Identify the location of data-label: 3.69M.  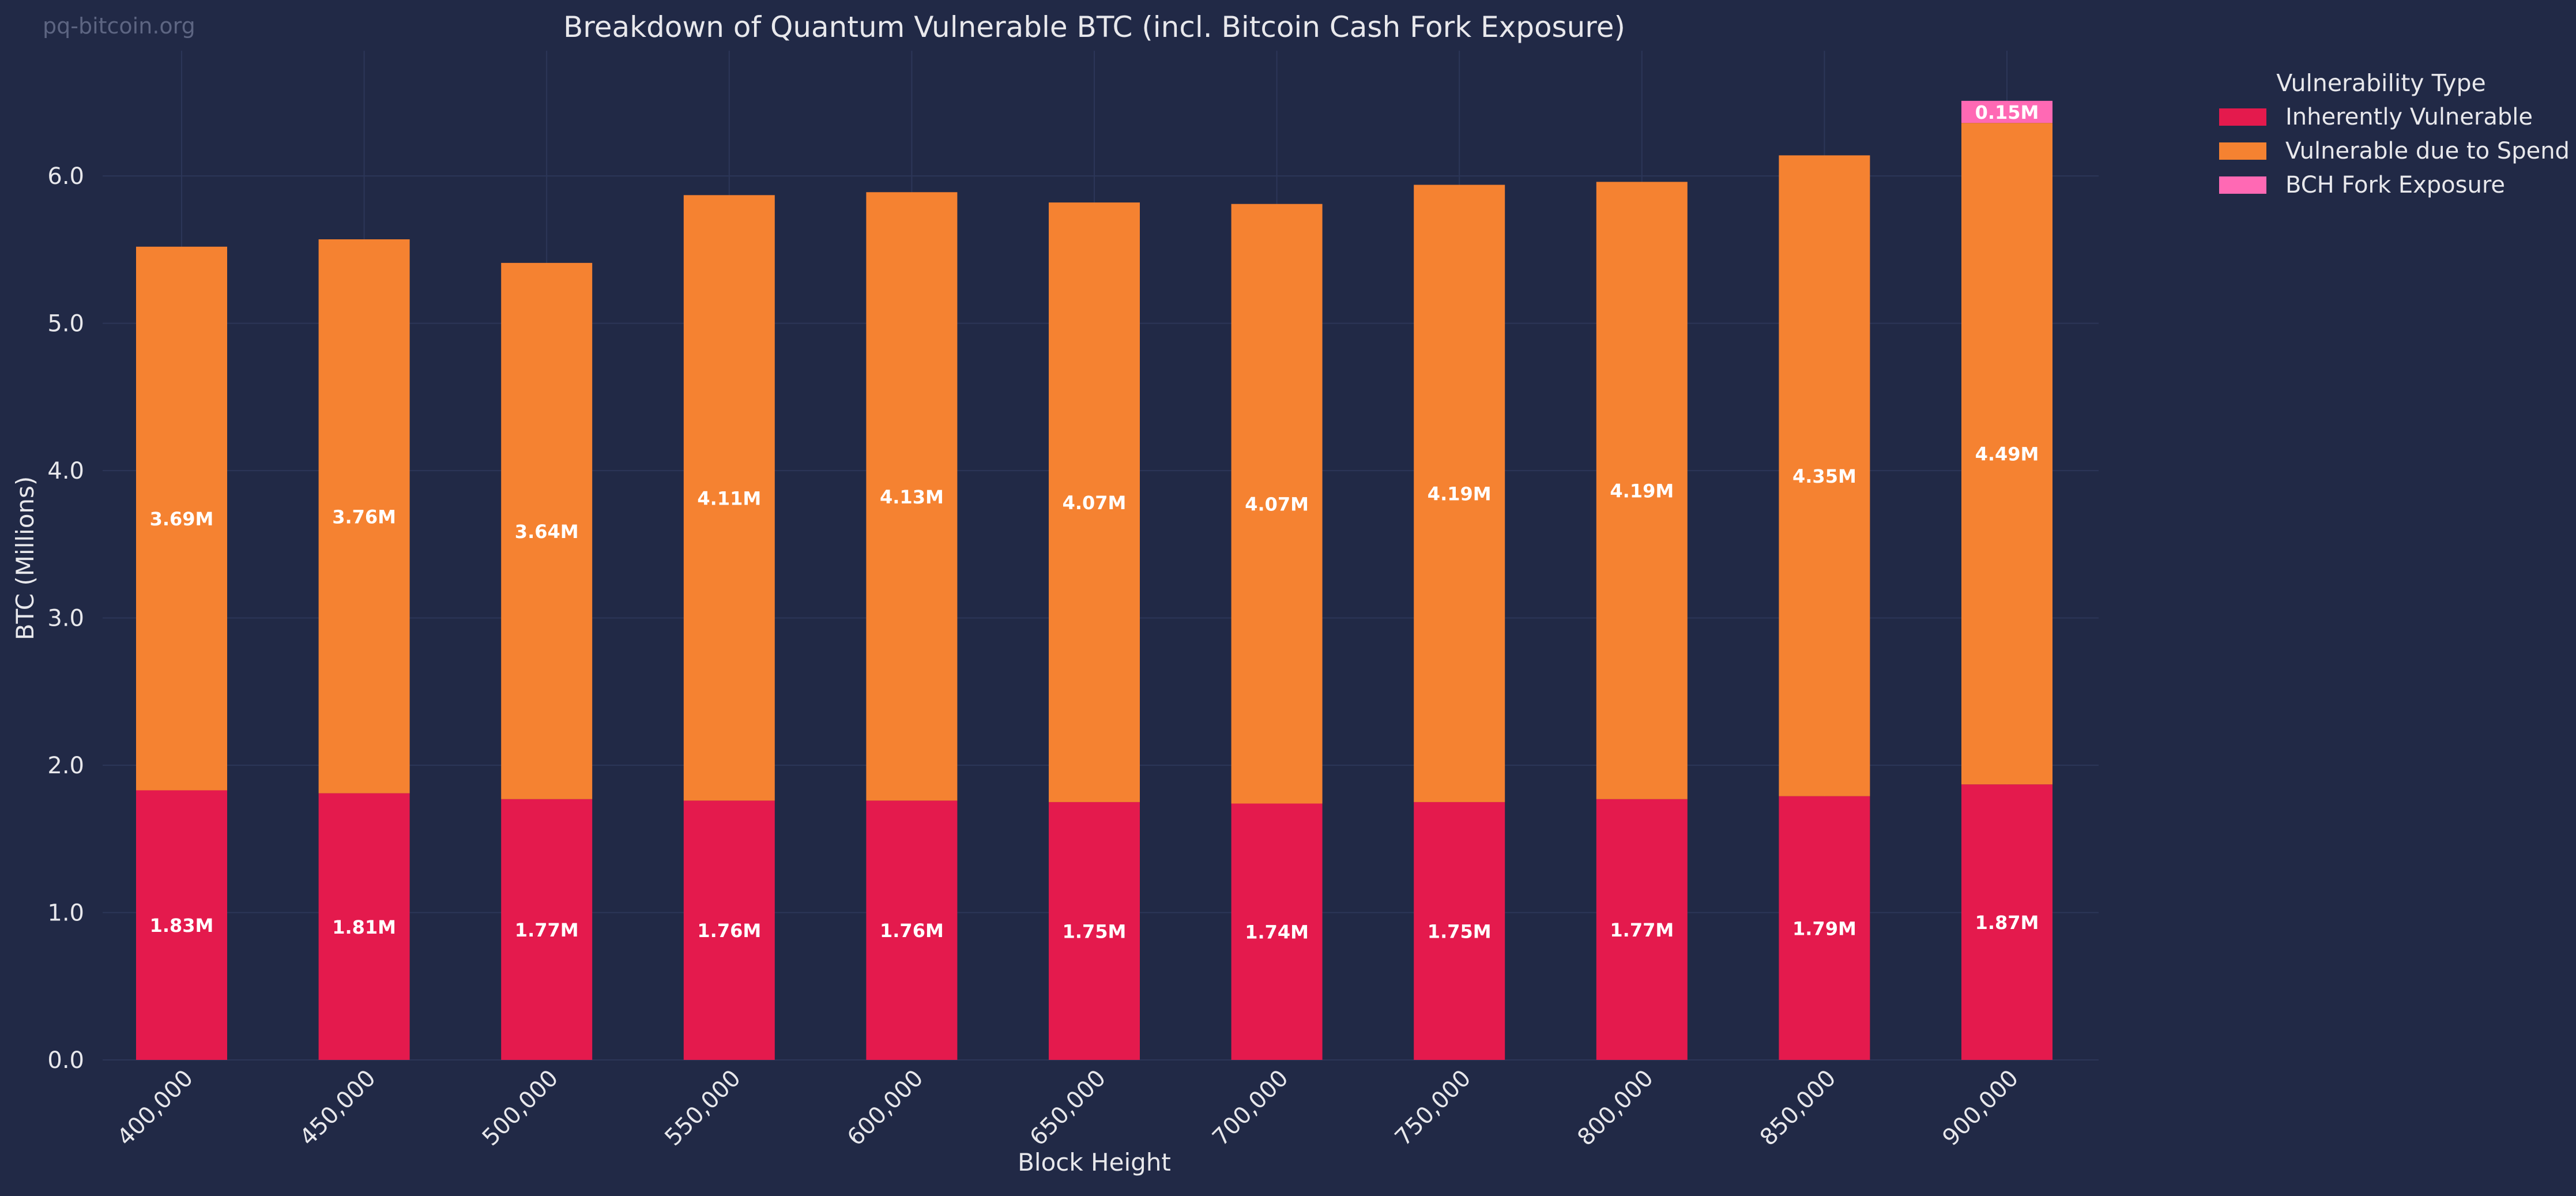
(182, 519).